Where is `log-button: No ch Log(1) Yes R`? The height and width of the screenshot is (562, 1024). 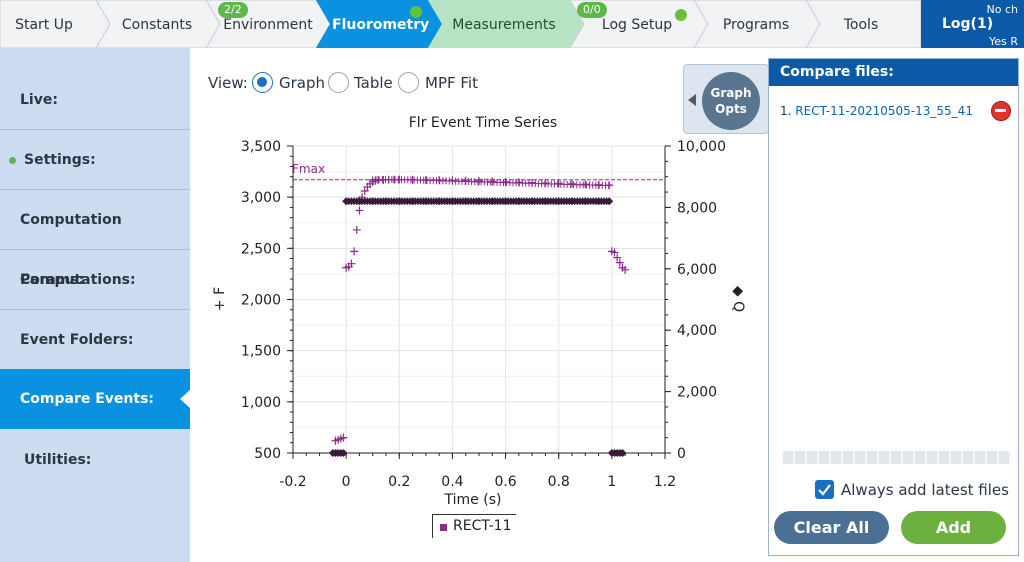 log-button: No ch Log(1) Yes R is located at coordinates (972, 24).